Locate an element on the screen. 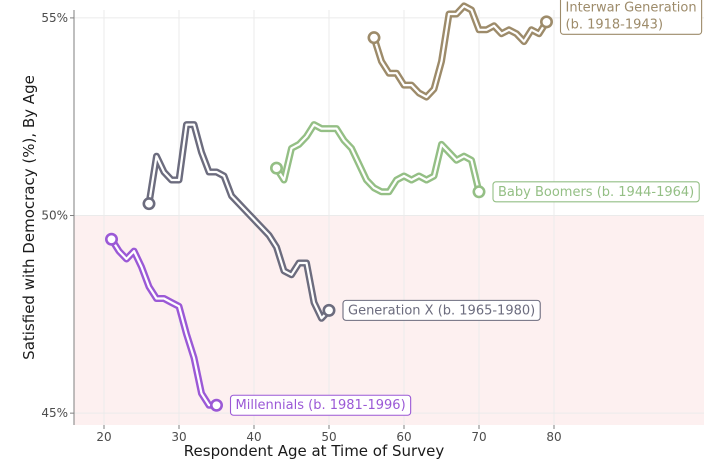 The width and height of the screenshot is (712, 471). y-tick-label: 45% is located at coordinates (54, 413).